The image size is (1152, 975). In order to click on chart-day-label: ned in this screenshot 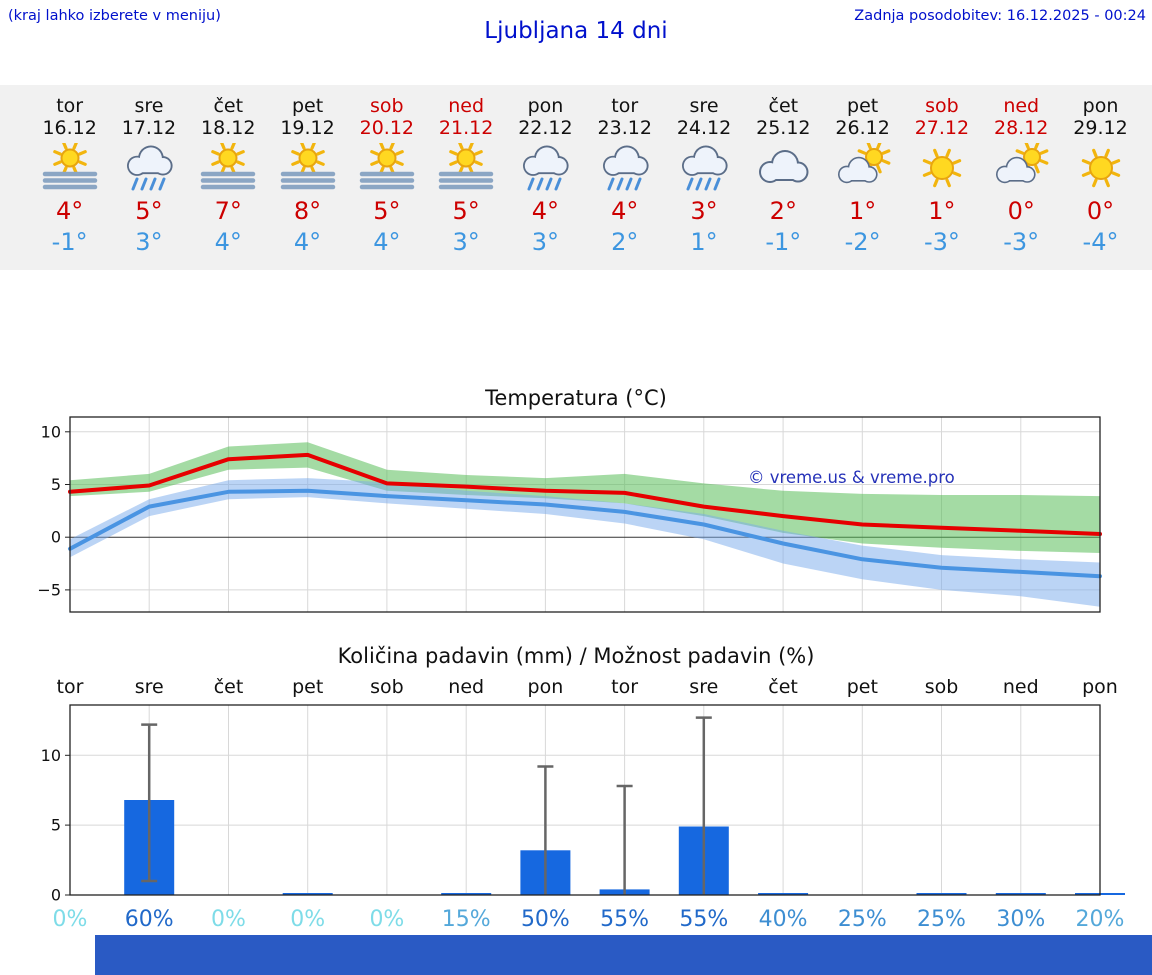, I will do `click(466, 687)`.